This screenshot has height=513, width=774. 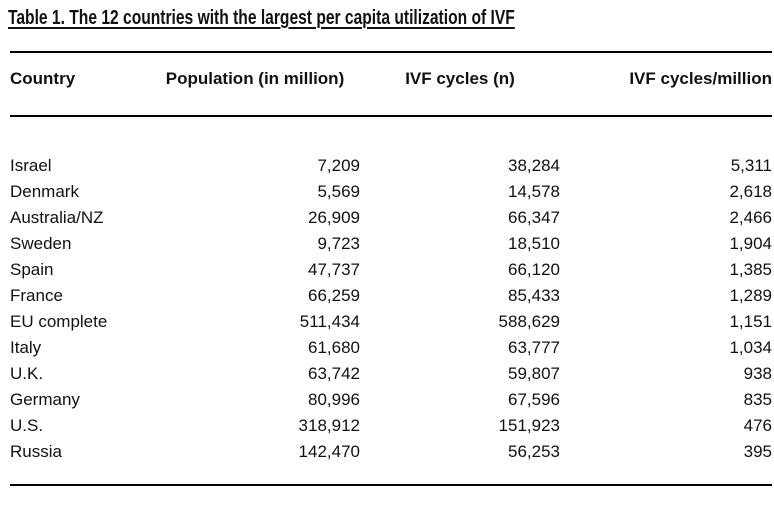 What do you see at coordinates (391, 147) in the screenshot?
I see `table-row: Israel 7,209 38,284 5,311` at bounding box center [391, 147].